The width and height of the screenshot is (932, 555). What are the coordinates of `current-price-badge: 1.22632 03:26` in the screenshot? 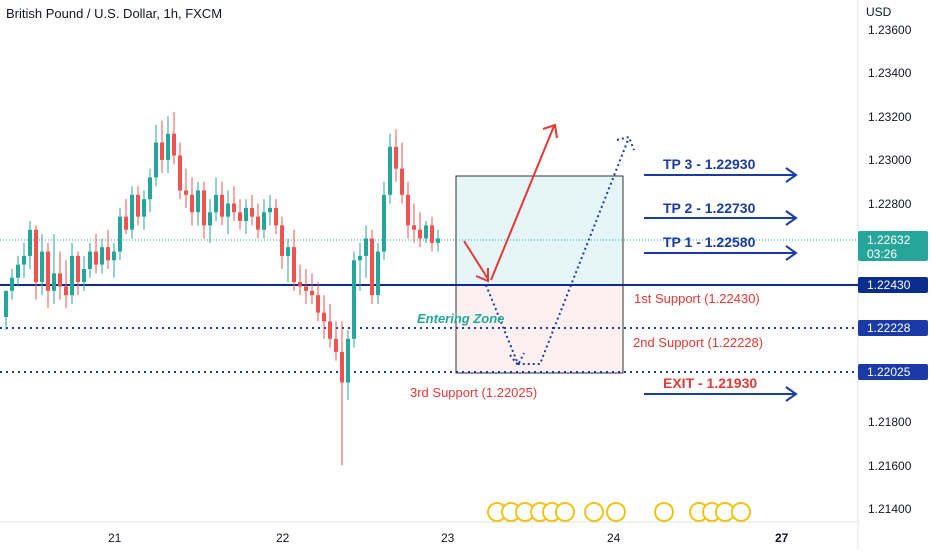 It's located at (893, 246).